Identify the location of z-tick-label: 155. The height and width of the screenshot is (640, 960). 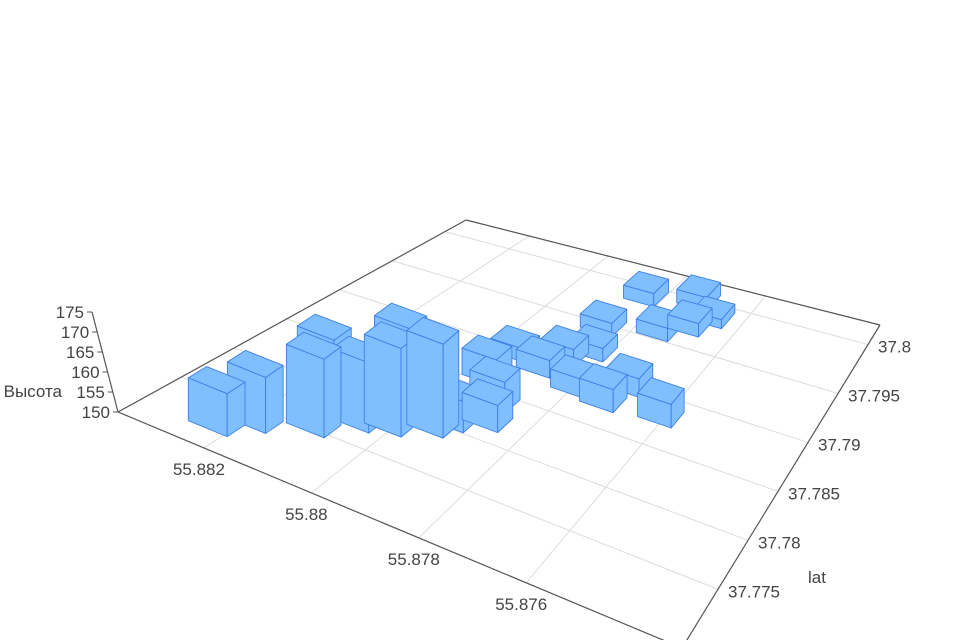
(90, 392).